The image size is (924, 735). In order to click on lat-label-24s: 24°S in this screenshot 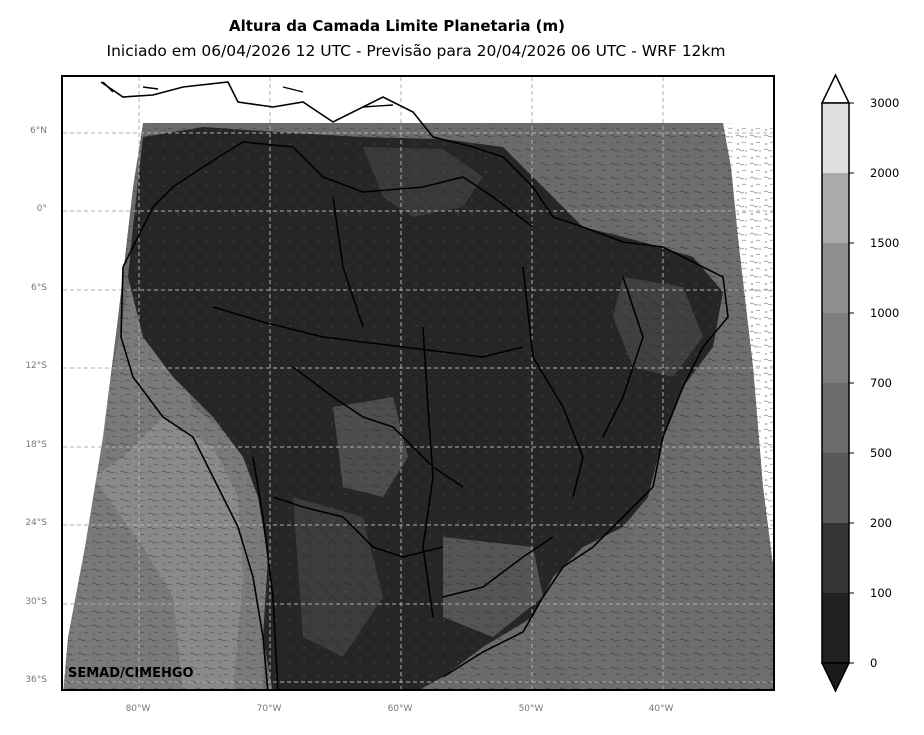, I will do `click(36, 523)`.